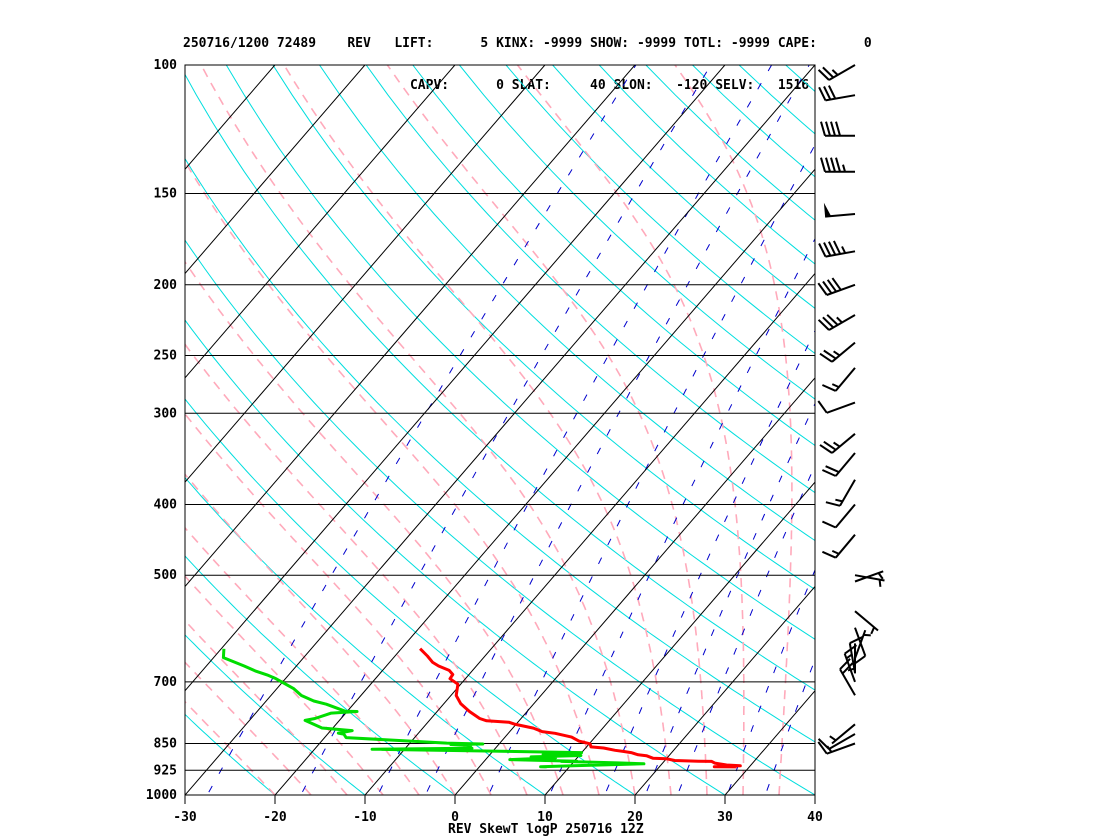 Image resolution: width=1120 pixels, height=840 pixels. What do you see at coordinates (166, 285) in the screenshot?
I see `pressure-tick-label: 200` at bounding box center [166, 285].